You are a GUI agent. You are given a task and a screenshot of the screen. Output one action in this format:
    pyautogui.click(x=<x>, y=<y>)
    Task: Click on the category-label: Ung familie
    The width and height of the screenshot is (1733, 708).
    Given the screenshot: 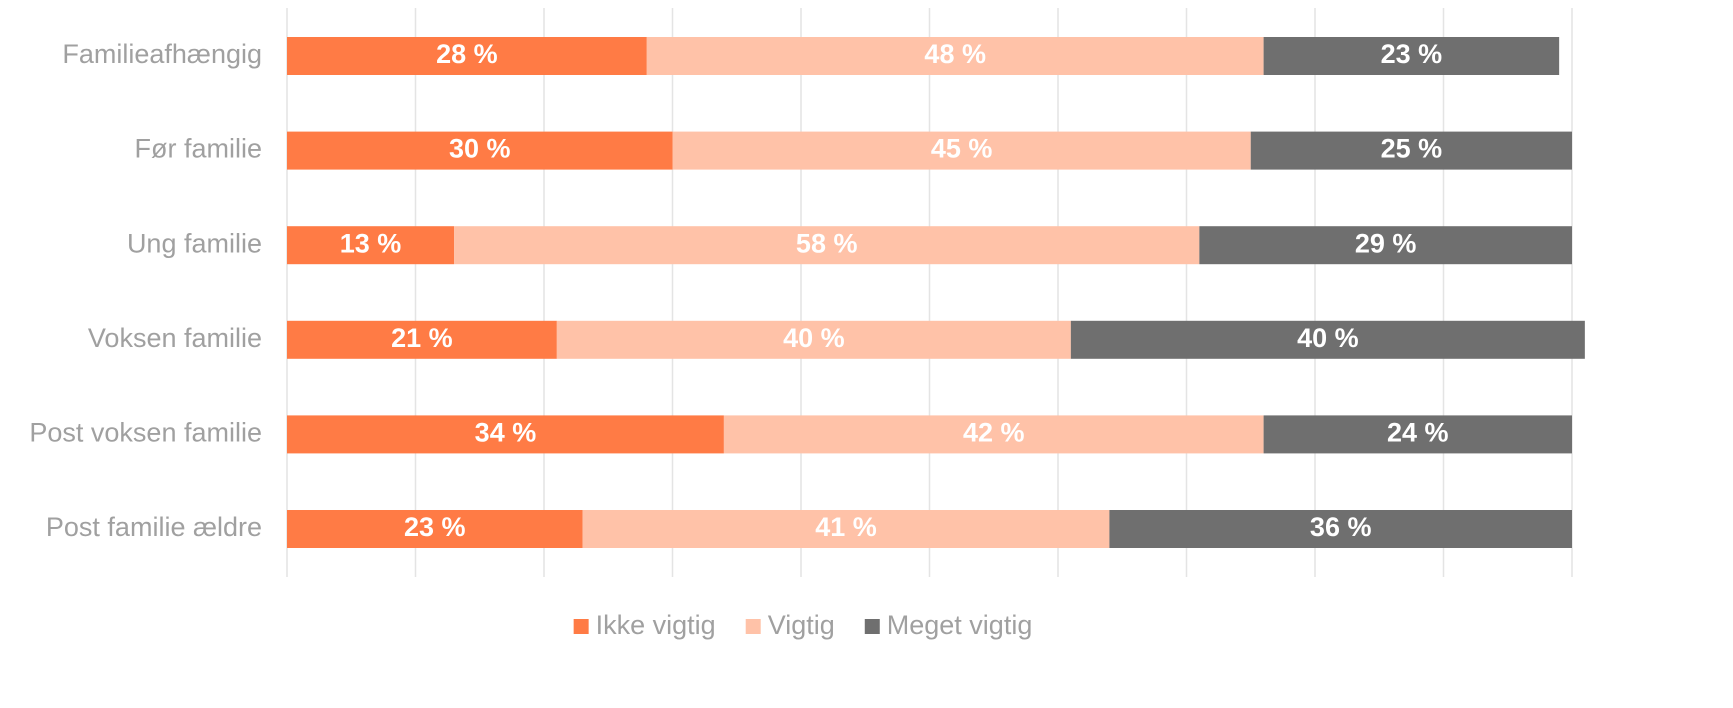 What is the action you would take?
    pyautogui.click(x=194, y=243)
    